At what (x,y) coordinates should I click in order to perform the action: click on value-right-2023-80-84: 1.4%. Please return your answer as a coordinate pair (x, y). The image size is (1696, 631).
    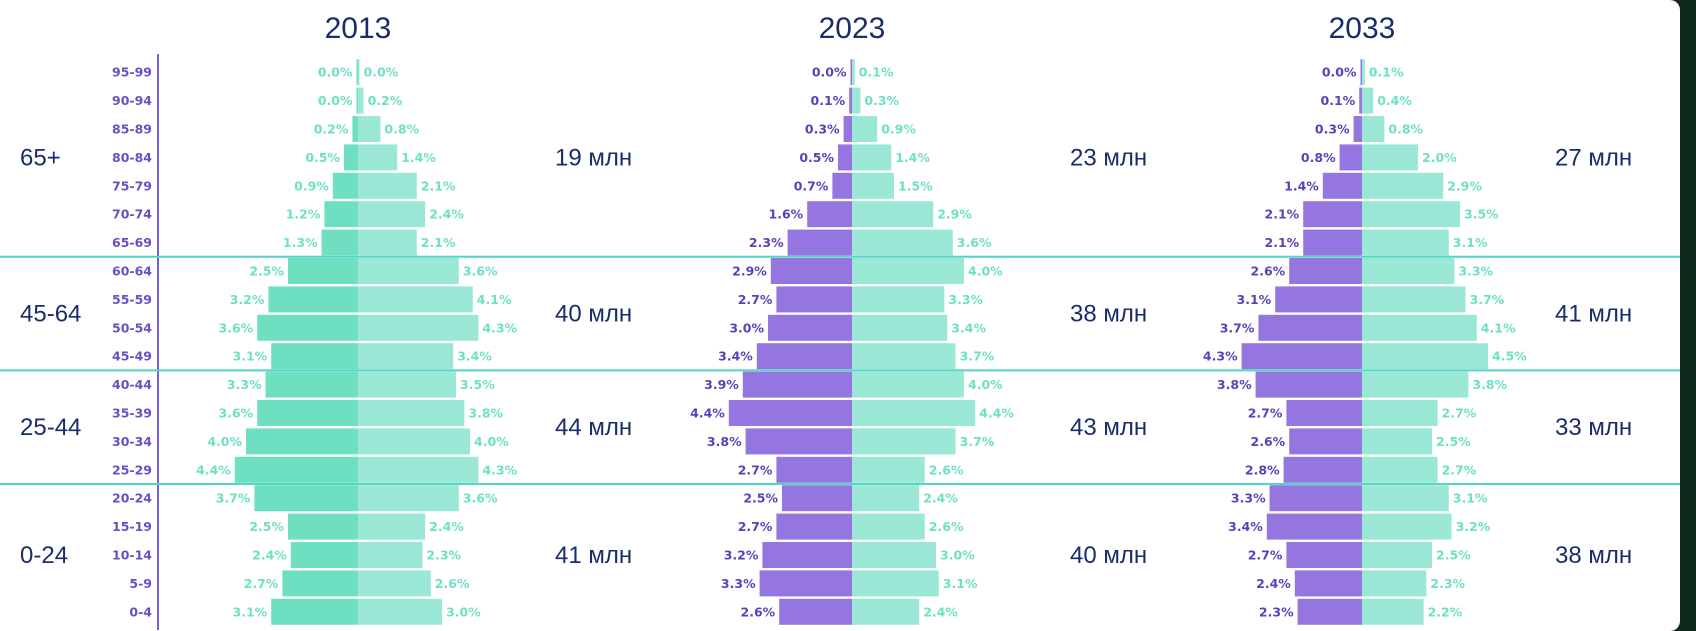
    Looking at the image, I should click on (912, 157).